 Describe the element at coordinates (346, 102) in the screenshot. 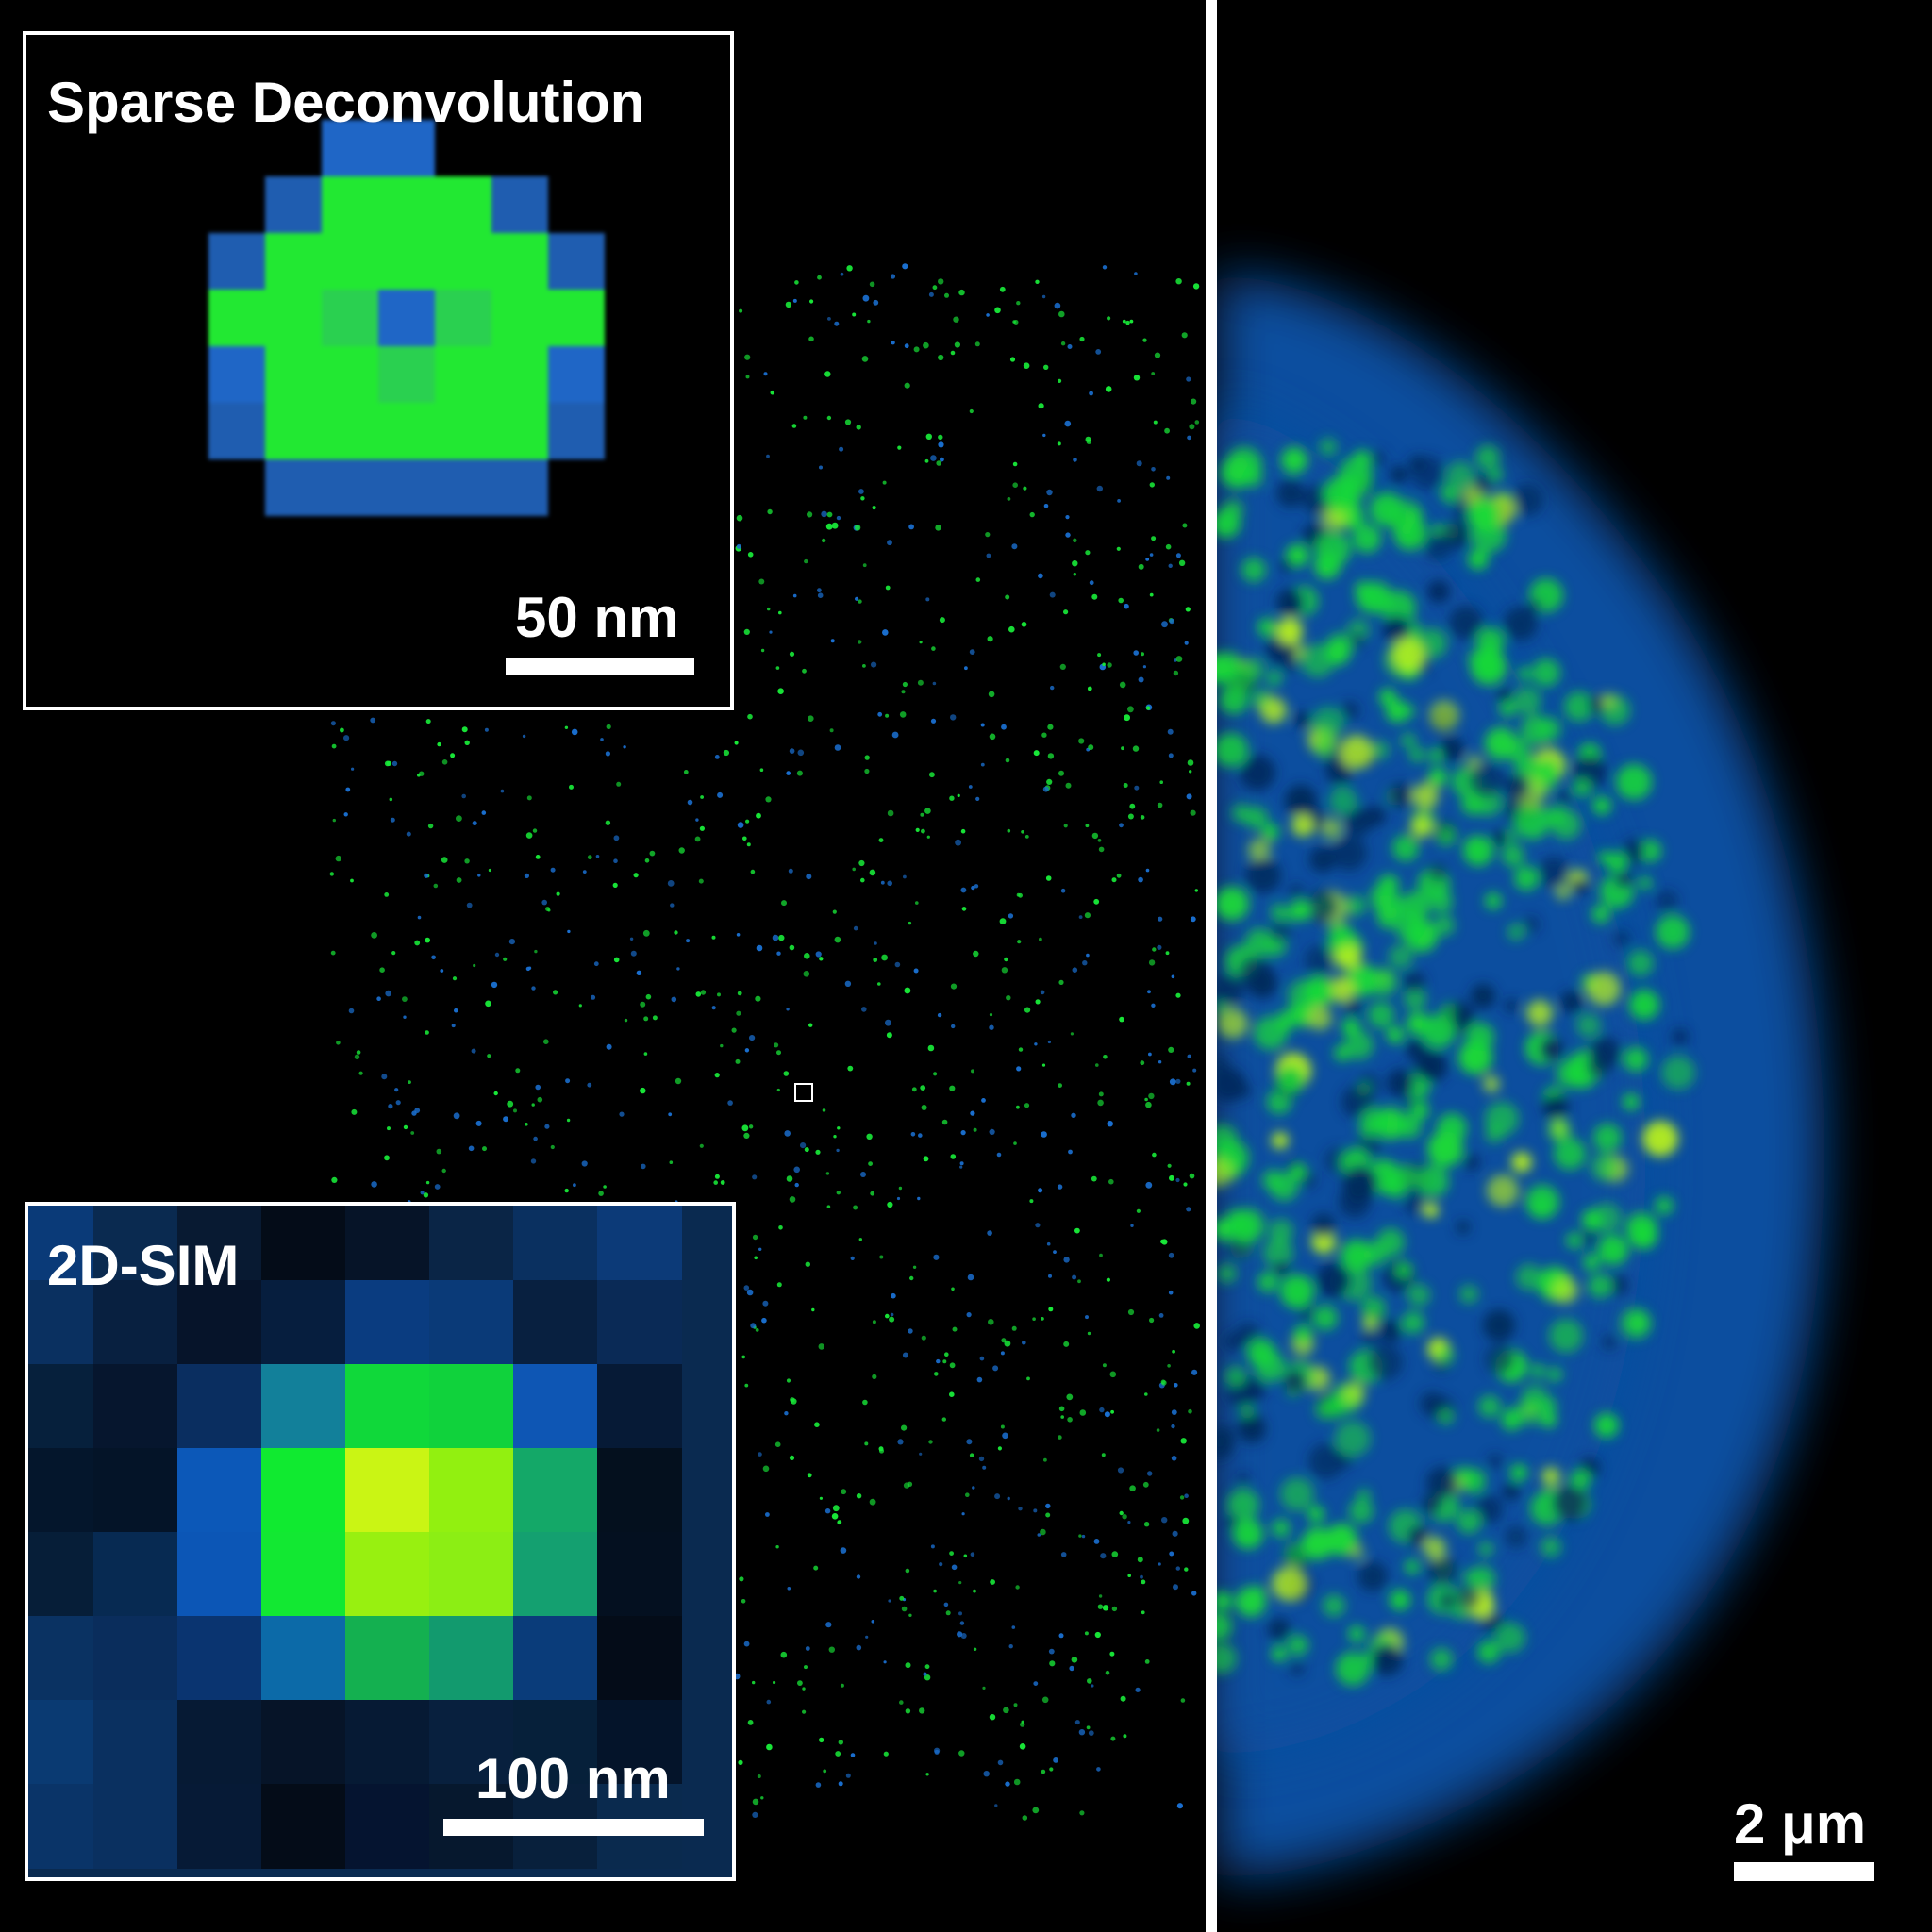

I see `inset-title: Sparse Deconvolution` at that location.